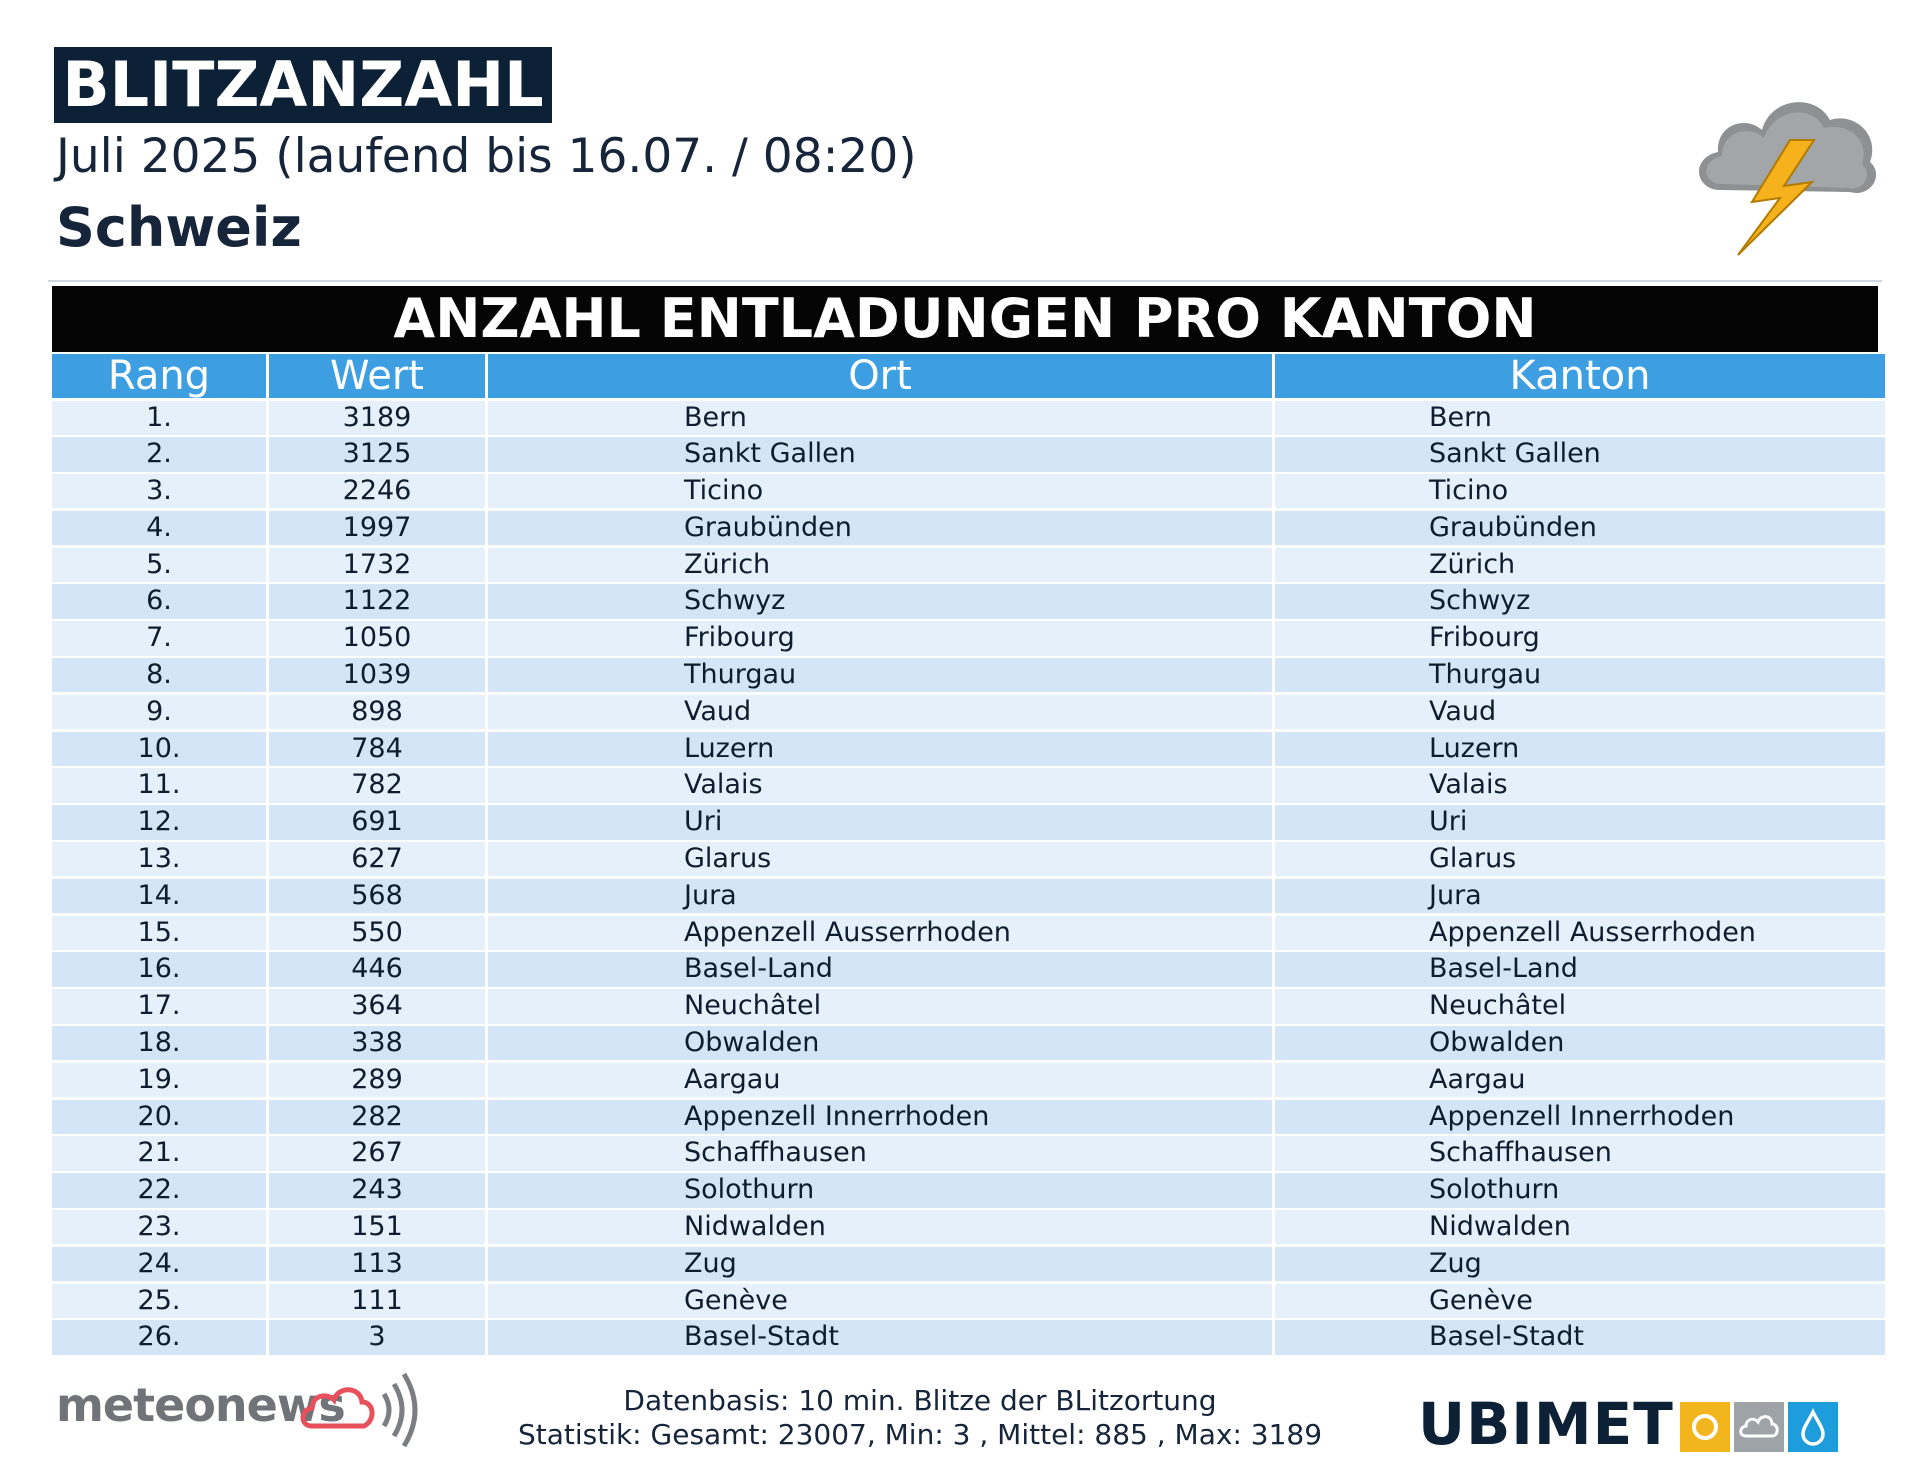 The image size is (1920, 1477). What do you see at coordinates (880, 376) in the screenshot?
I see `column-header-ort: Ort` at bounding box center [880, 376].